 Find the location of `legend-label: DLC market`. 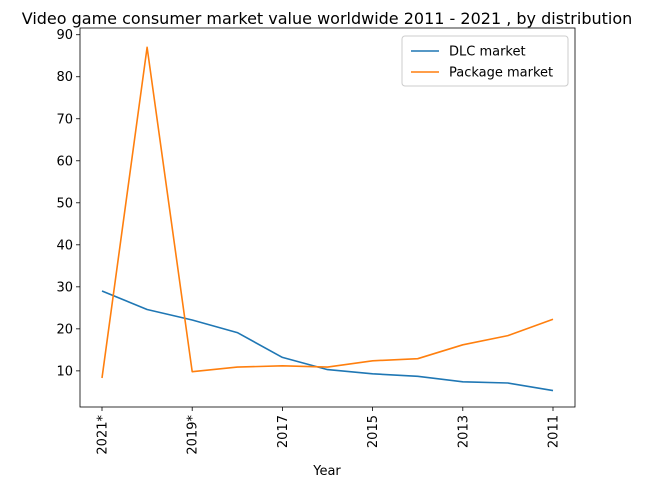

legend-label: DLC market is located at coordinates (487, 52).